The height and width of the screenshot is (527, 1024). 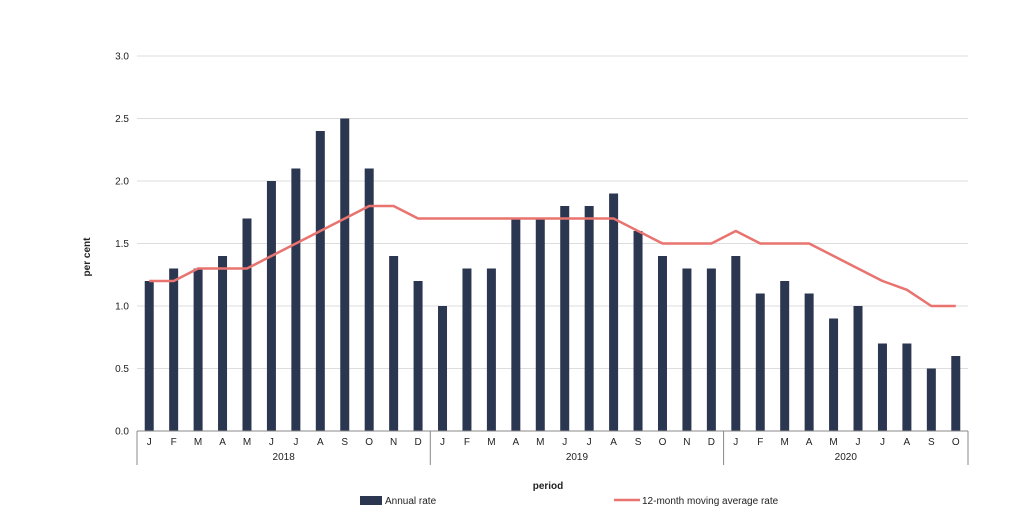 What do you see at coordinates (122, 182) in the screenshot?
I see `y-tick-label: 2.0` at bounding box center [122, 182].